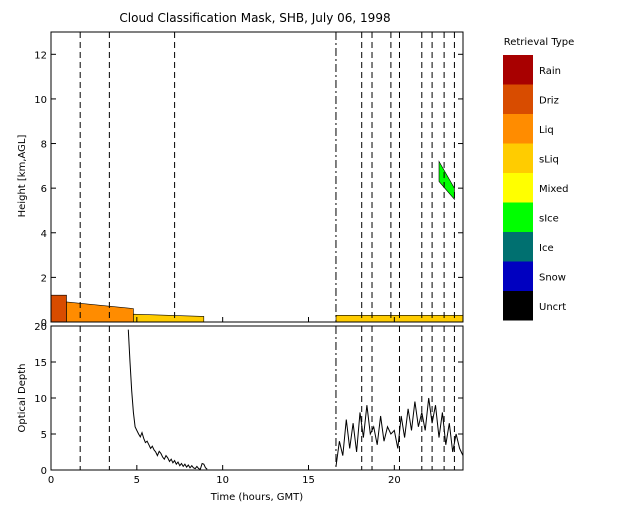 The height and width of the screenshot is (512, 640). I want to click on legend-swatch-uncrt, so click(518, 306).